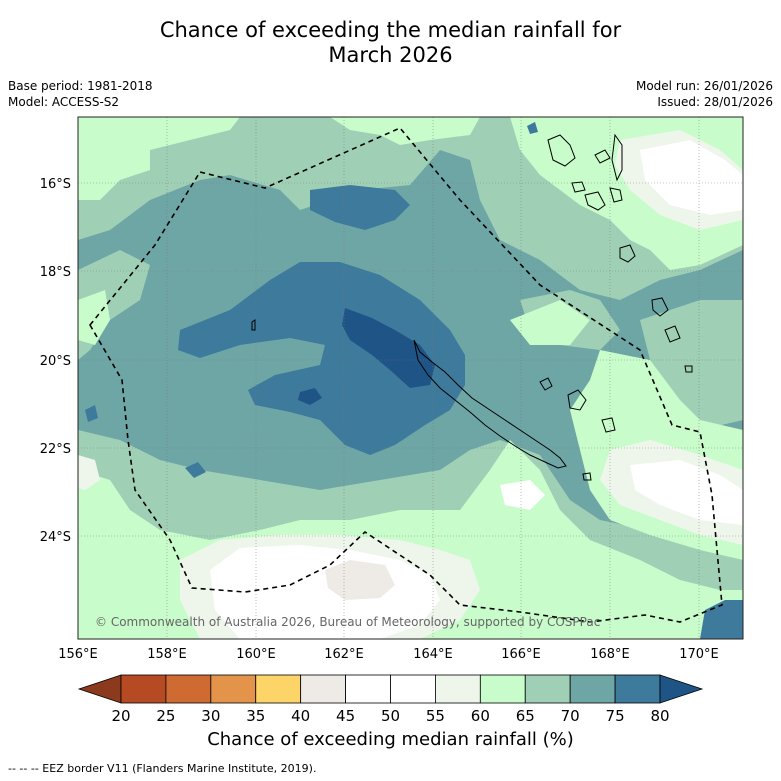 Image resolution: width=781 pixels, height=781 pixels. Describe the element at coordinates (610, 654) in the screenshot. I see `lon-label: 168°E` at that location.